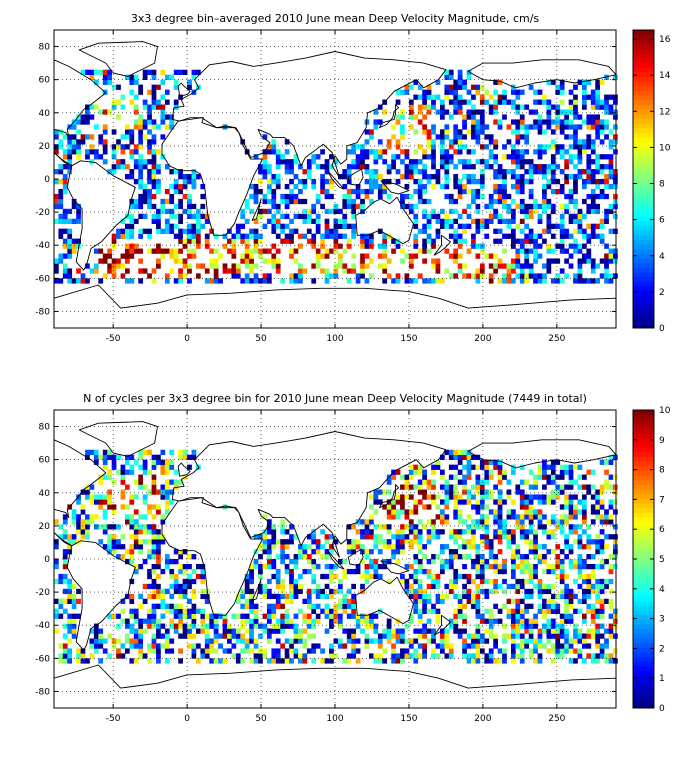 This screenshot has height=760, width=696. What do you see at coordinates (101, 215) in the screenshot?
I see `coastline-south-america` at bounding box center [101, 215].